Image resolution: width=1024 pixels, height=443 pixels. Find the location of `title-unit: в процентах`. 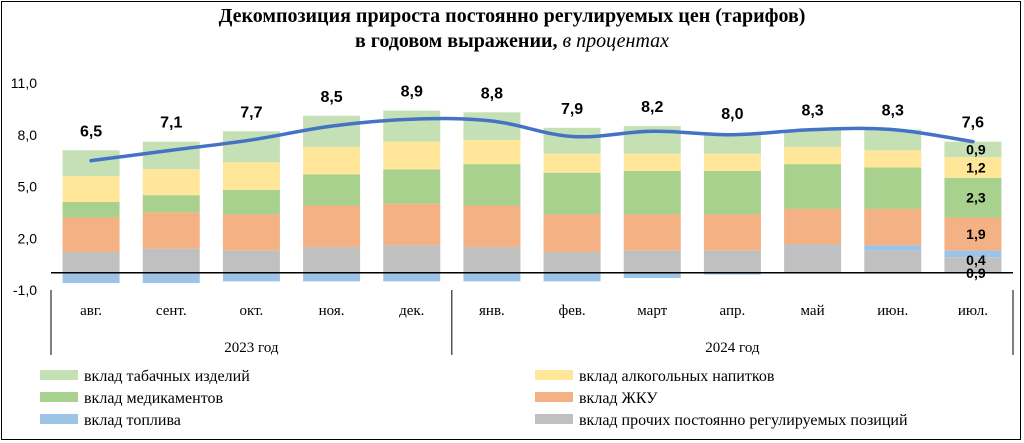

title-unit: в процентах is located at coordinates (616, 41).